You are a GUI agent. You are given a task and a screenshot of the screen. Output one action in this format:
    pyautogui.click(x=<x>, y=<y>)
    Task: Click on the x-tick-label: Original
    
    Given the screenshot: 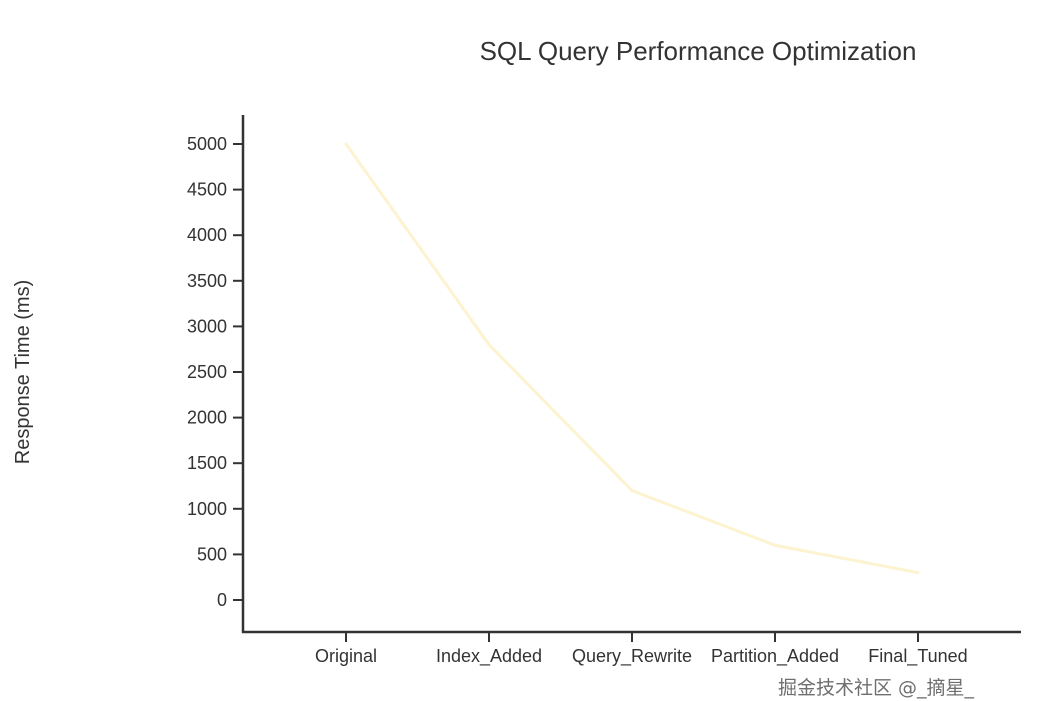 What is the action you would take?
    pyautogui.click(x=346, y=656)
    